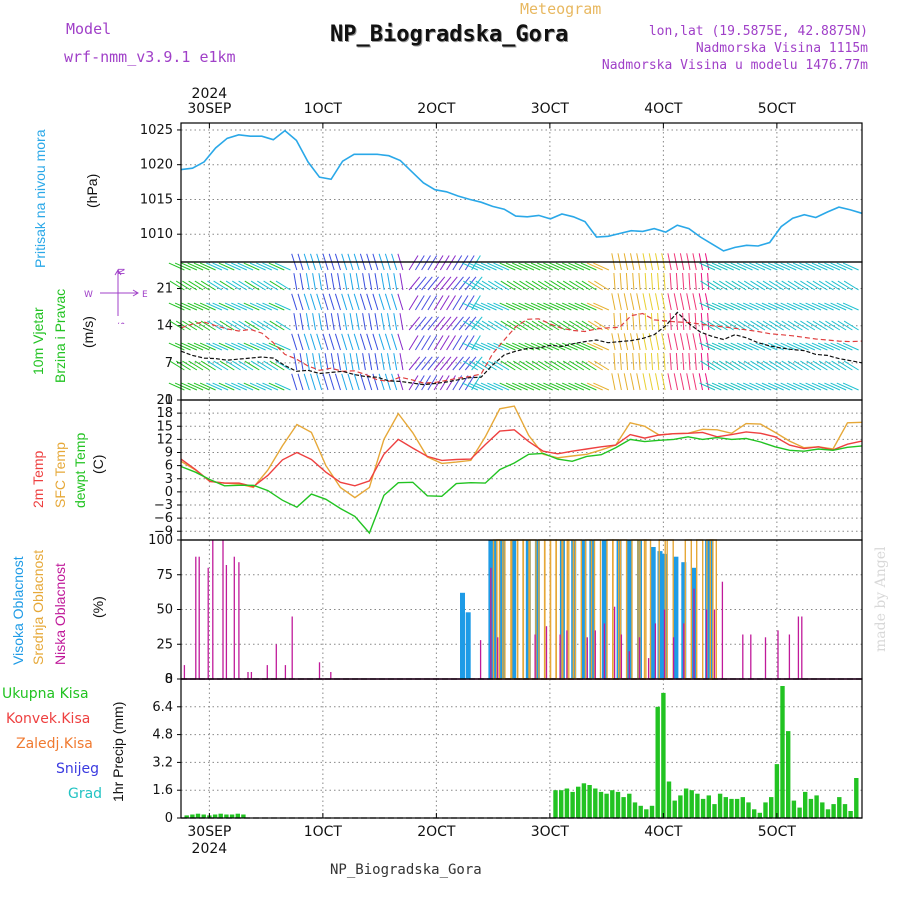 The height and width of the screenshot is (900, 900). Describe the element at coordinates (162, 735) in the screenshot. I see `y-tick-label: 4.8` at that location.